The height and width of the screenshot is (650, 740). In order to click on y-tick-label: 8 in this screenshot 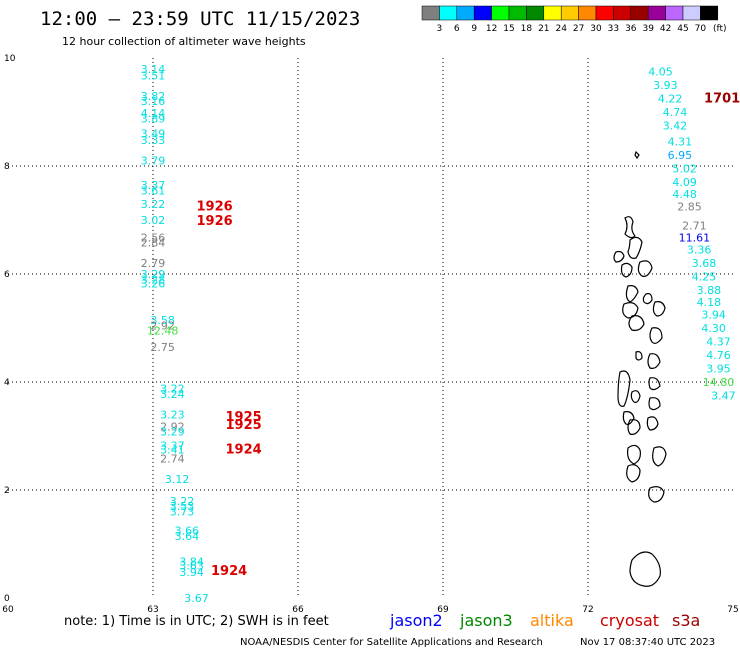, I will do `click(7, 167)`.